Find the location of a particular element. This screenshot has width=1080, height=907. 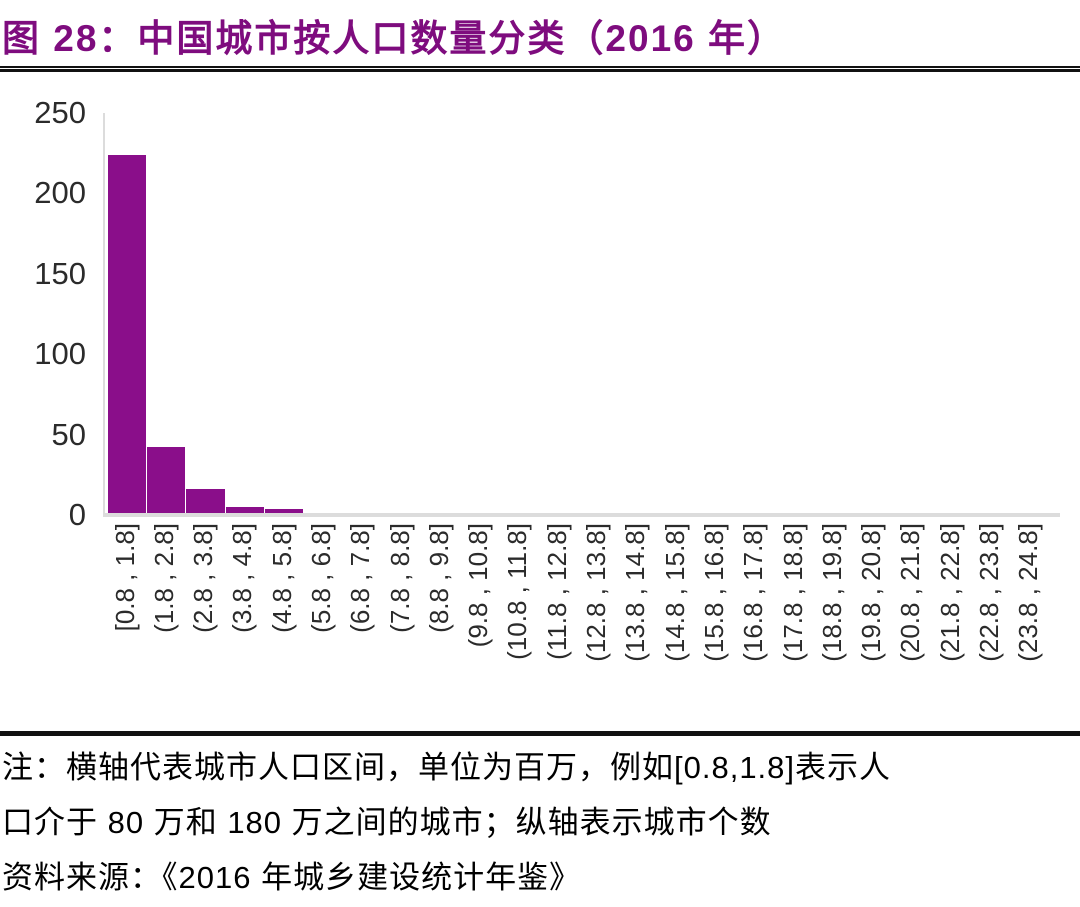

x-axis-line is located at coordinates (581, 515).